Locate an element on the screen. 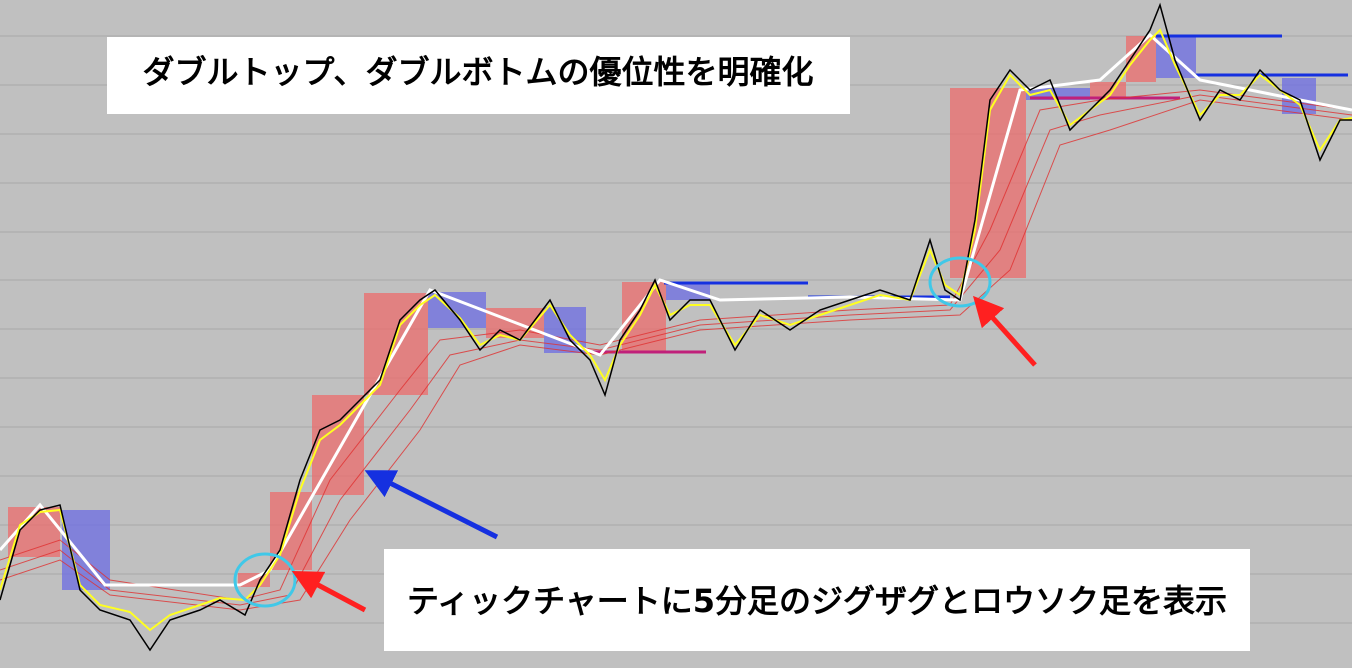 The image size is (1352, 668). caption-bottom: ティックチャートに5分足のジグザグとロウソク足を表示 is located at coordinates (817, 601).